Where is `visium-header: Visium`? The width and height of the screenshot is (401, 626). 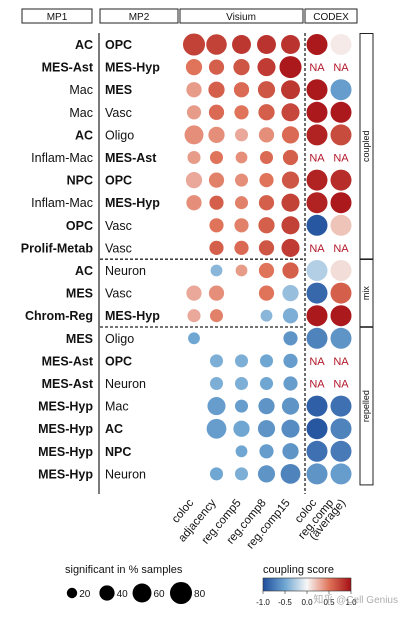 visium-header: Visium is located at coordinates (241, 17).